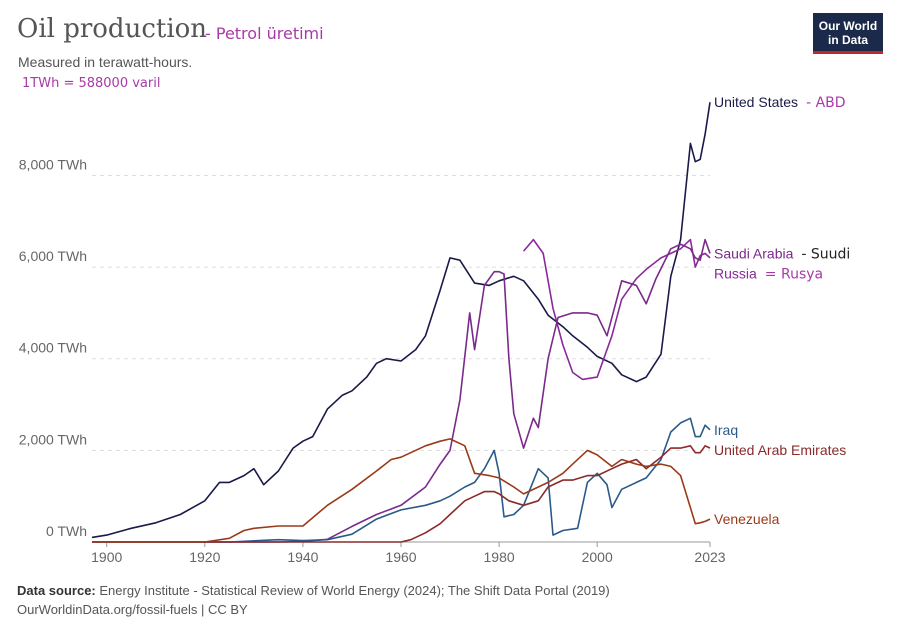  I want to click on chart-title: Oil production, so click(112, 29).